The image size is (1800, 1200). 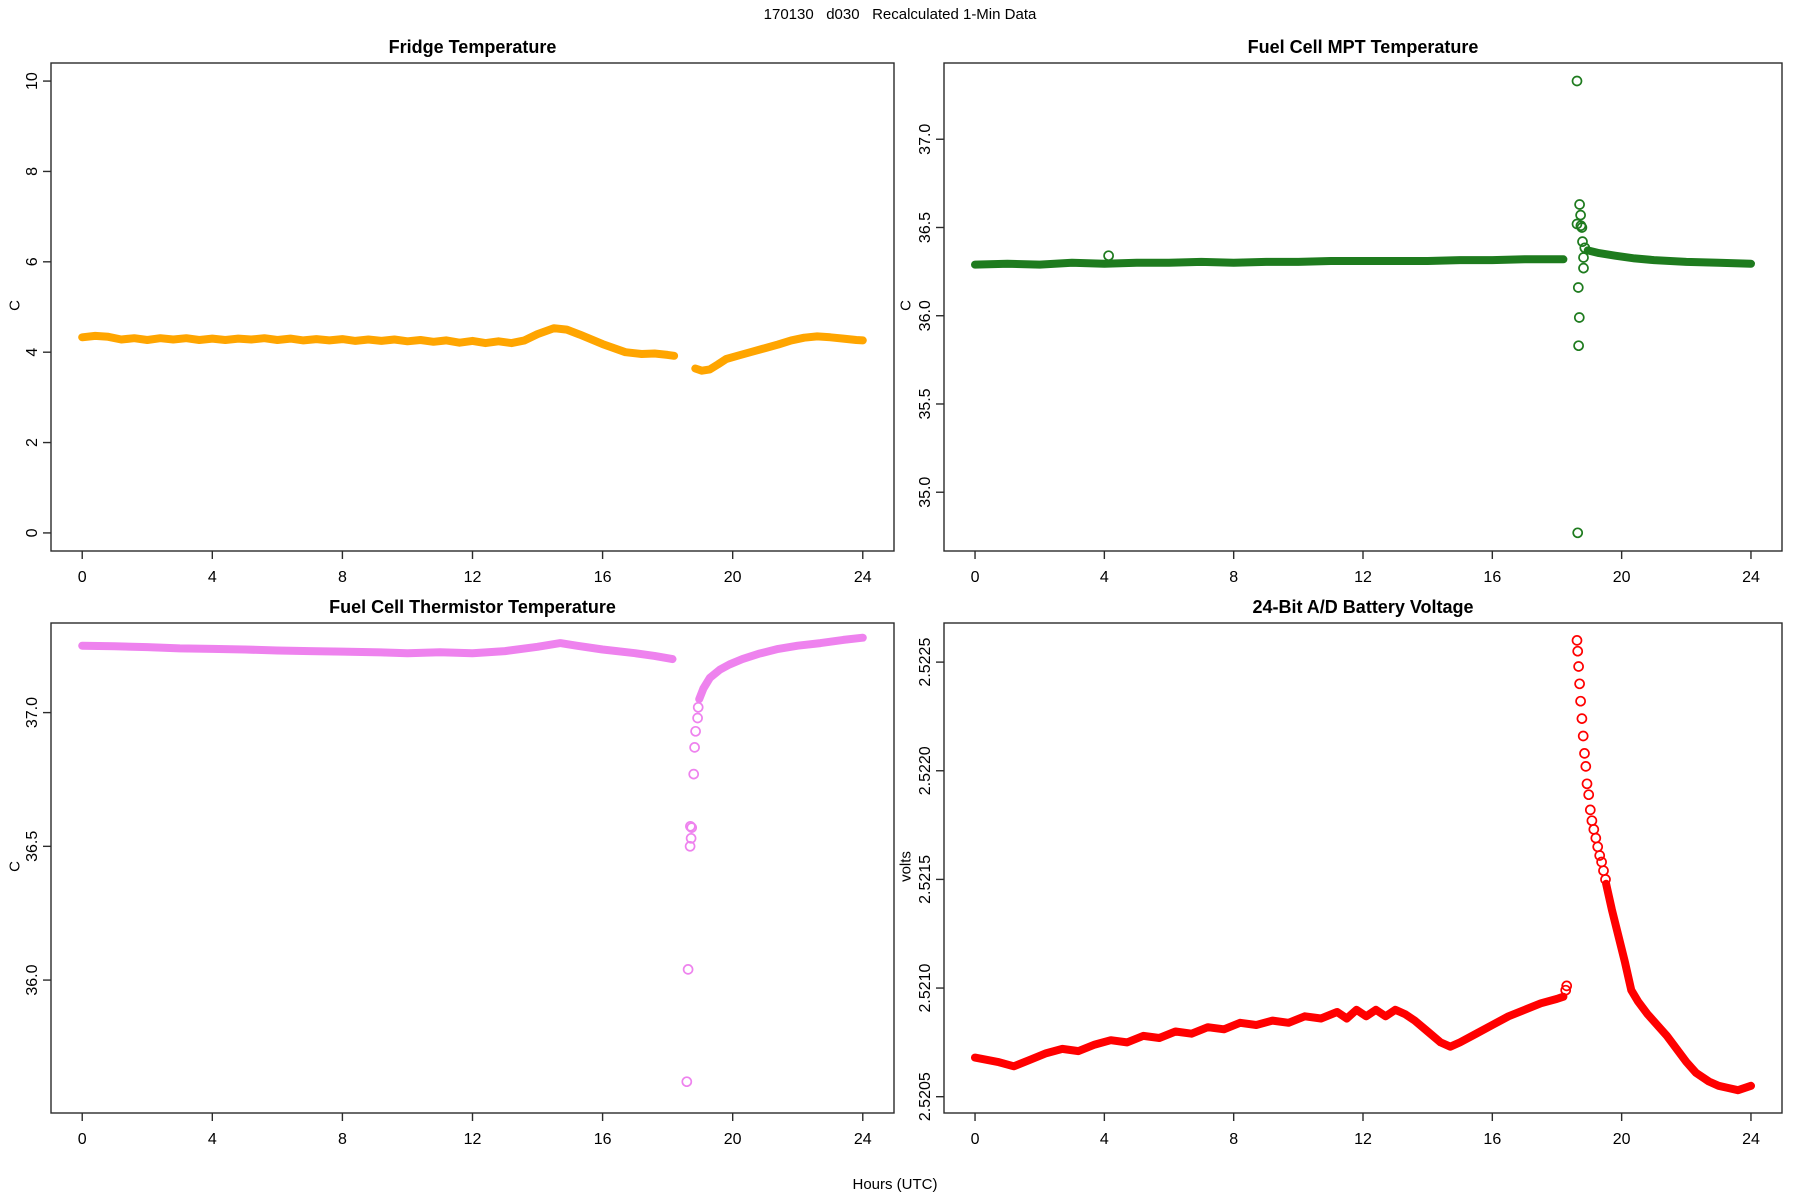 I want to click on y-tick-label: 4, so click(x=32, y=352).